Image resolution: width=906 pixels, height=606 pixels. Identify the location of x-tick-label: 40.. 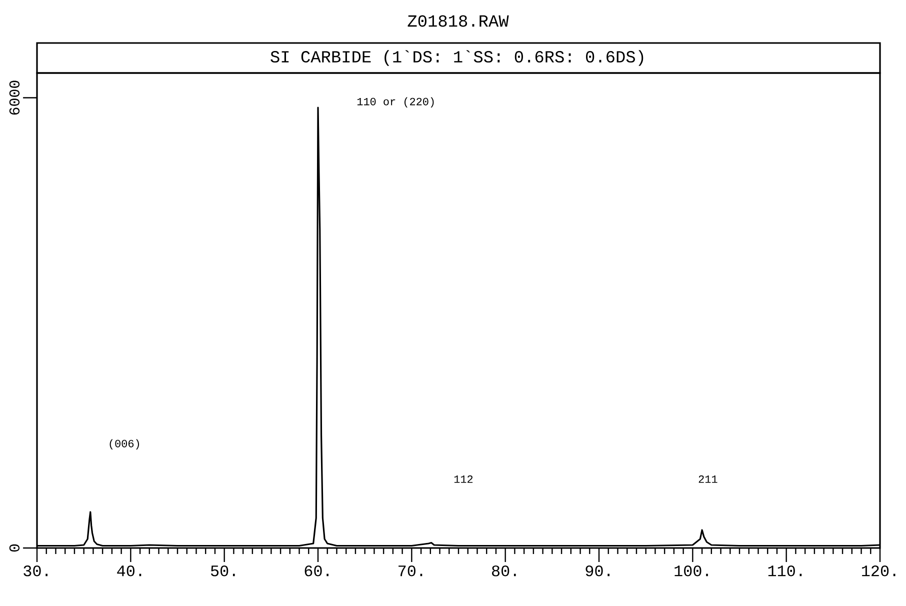
(129, 570).